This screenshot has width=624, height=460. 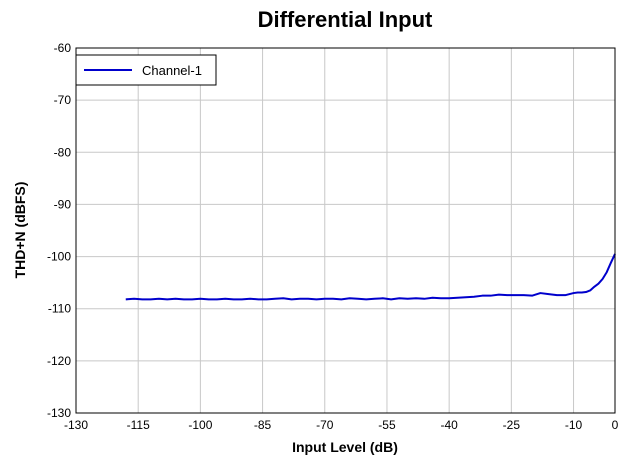 What do you see at coordinates (325, 425) in the screenshot?
I see `x-tick-label: -70` at bounding box center [325, 425].